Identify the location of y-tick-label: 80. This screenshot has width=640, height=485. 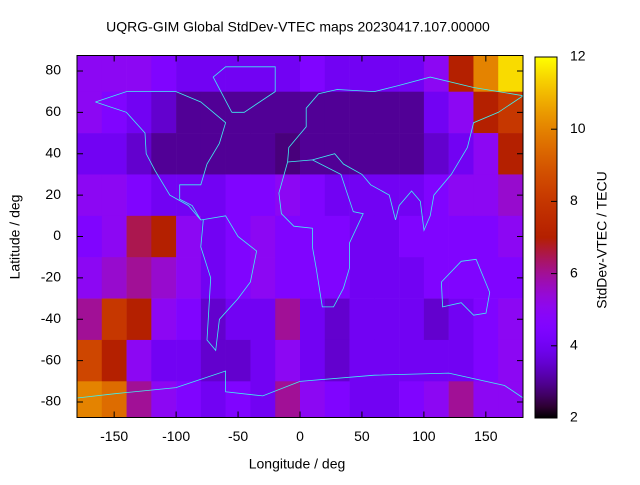
(53, 70).